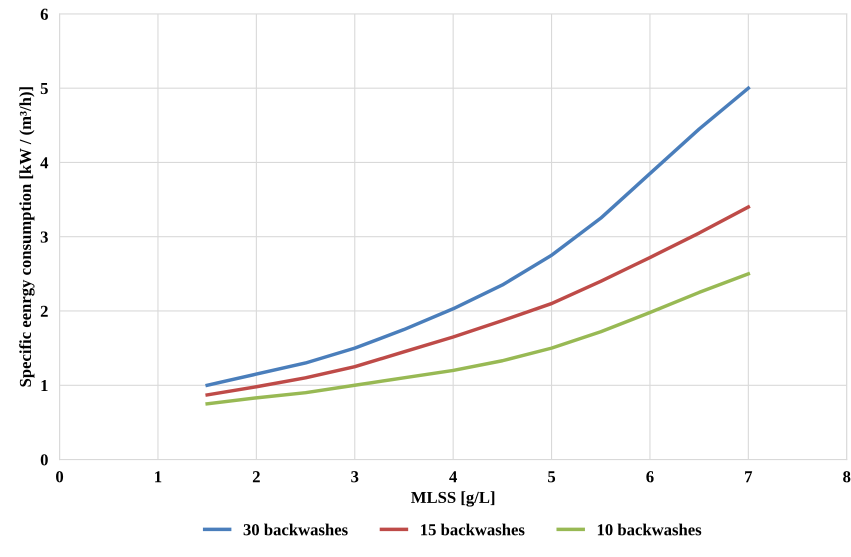  Describe the element at coordinates (44, 460) in the screenshot. I see `y-tick-label: 0` at that location.